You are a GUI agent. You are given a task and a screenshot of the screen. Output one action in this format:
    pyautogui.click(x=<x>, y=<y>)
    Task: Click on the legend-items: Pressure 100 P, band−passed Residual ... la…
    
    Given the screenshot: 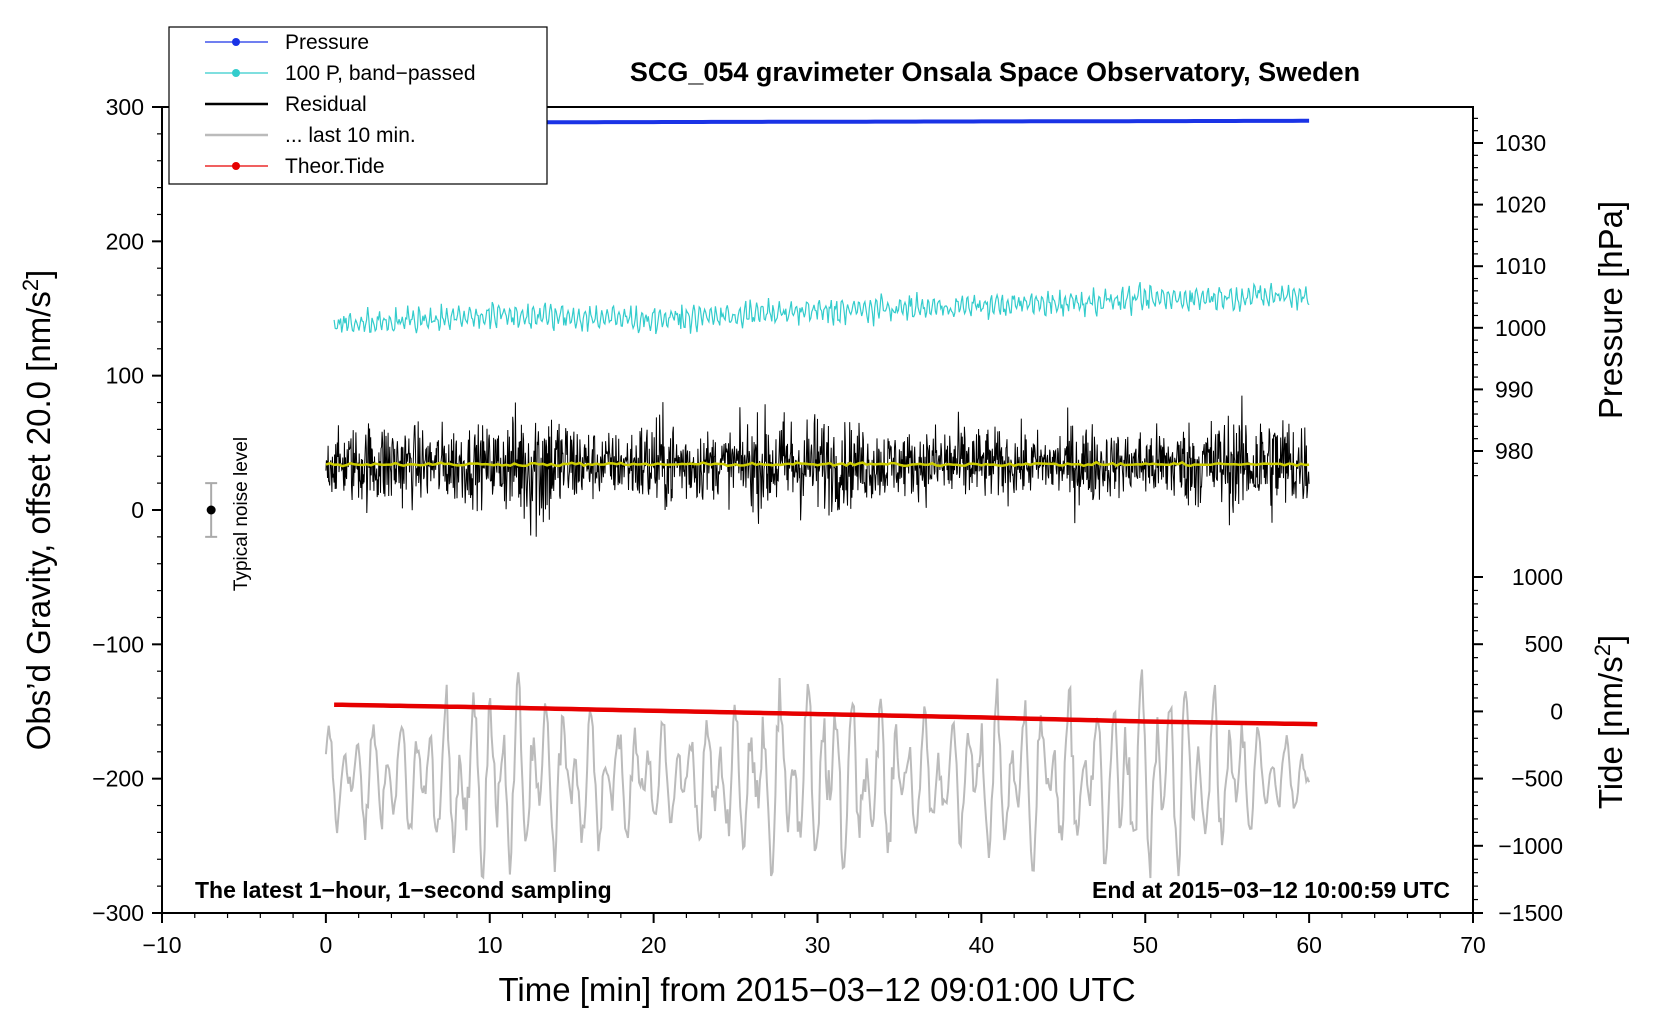 What is the action you would take?
    pyautogui.click(x=340, y=104)
    